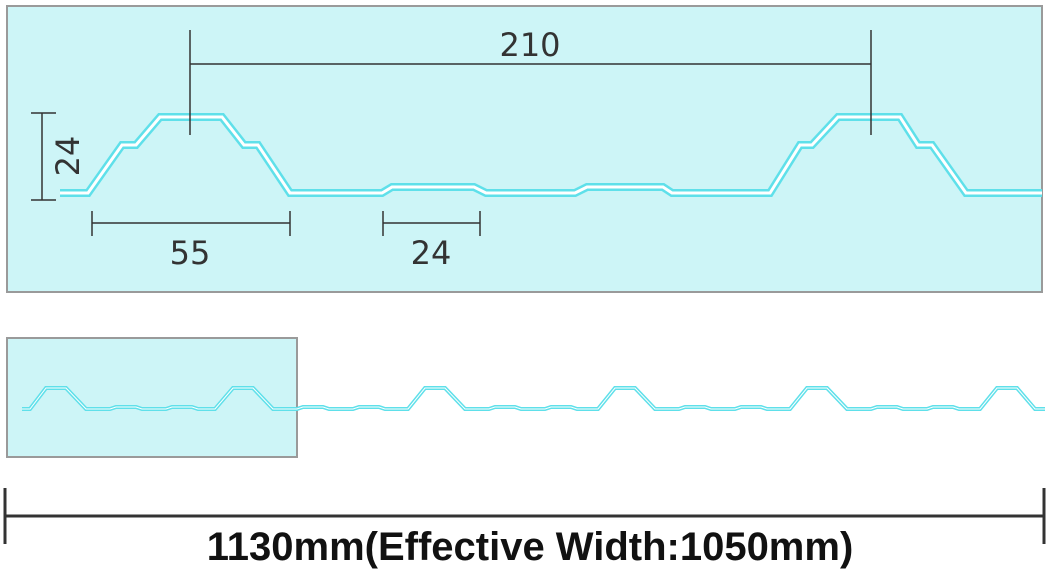 The width and height of the screenshot is (1049, 571). What do you see at coordinates (530, 547) in the screenshot?
I see `width-caption: 1130mm(Effective Width:1050mm)` at bounding box center [530, 547].